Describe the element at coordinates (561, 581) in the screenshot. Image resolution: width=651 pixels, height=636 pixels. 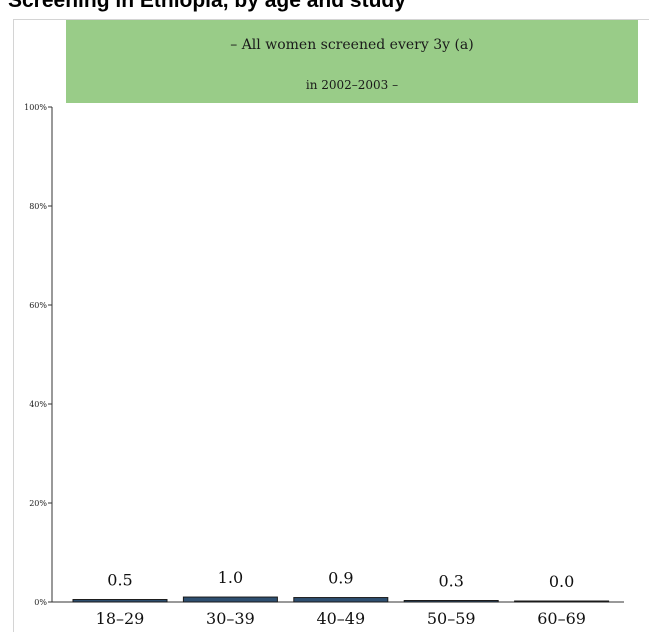
I see `data-label: 0.0` at that location.